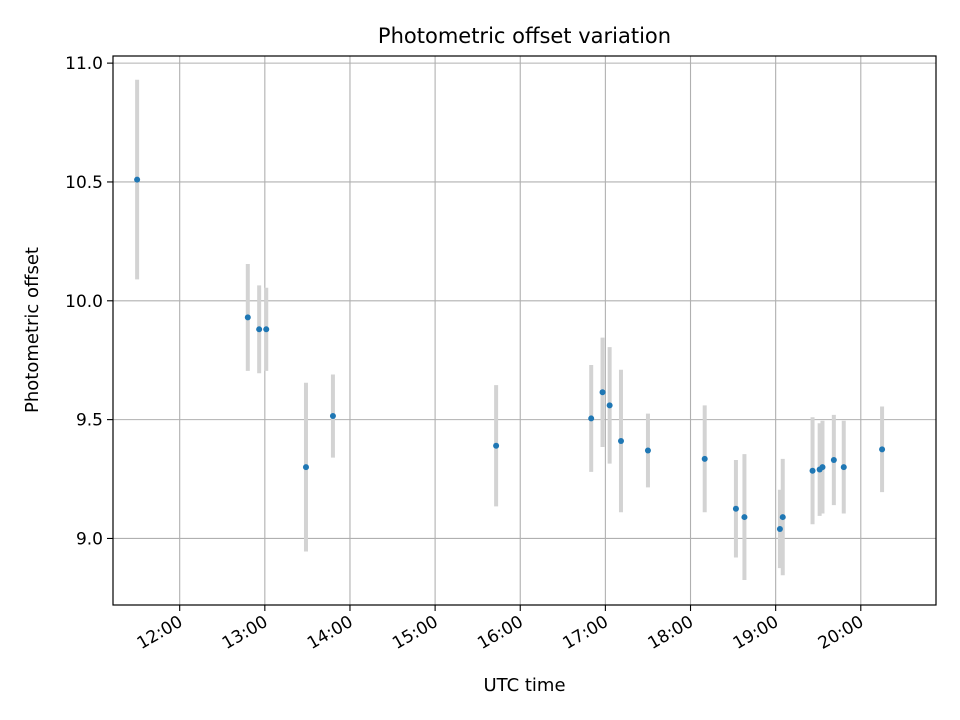  Describe the element at coordinates (84, 64) in the screenshot. I see `y-tick-label: 11.0` at that location.